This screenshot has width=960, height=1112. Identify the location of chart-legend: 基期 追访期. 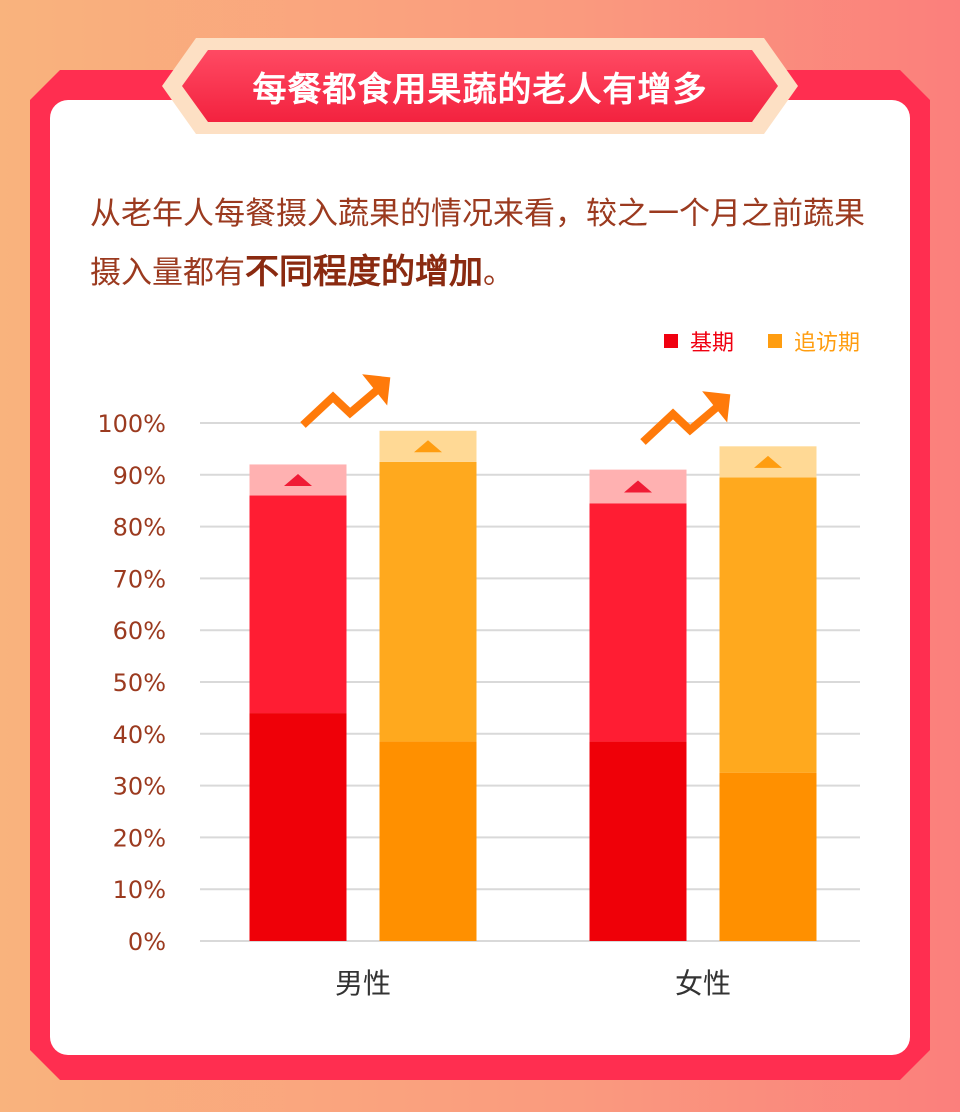
(761, 341).